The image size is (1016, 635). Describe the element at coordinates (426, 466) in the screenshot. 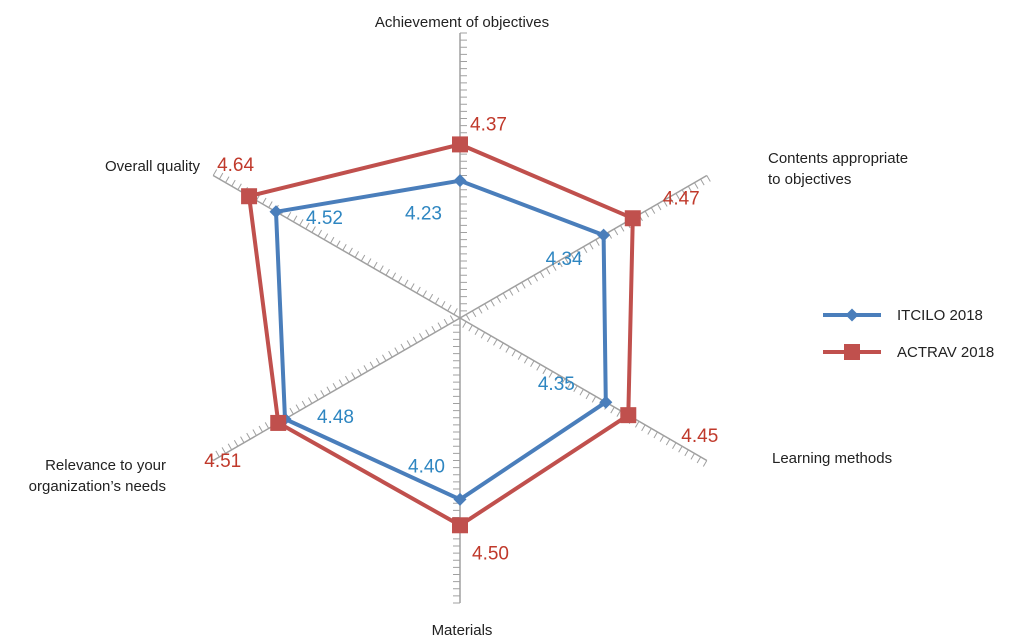

I see `value-label-0-3: 4.40` at that location.